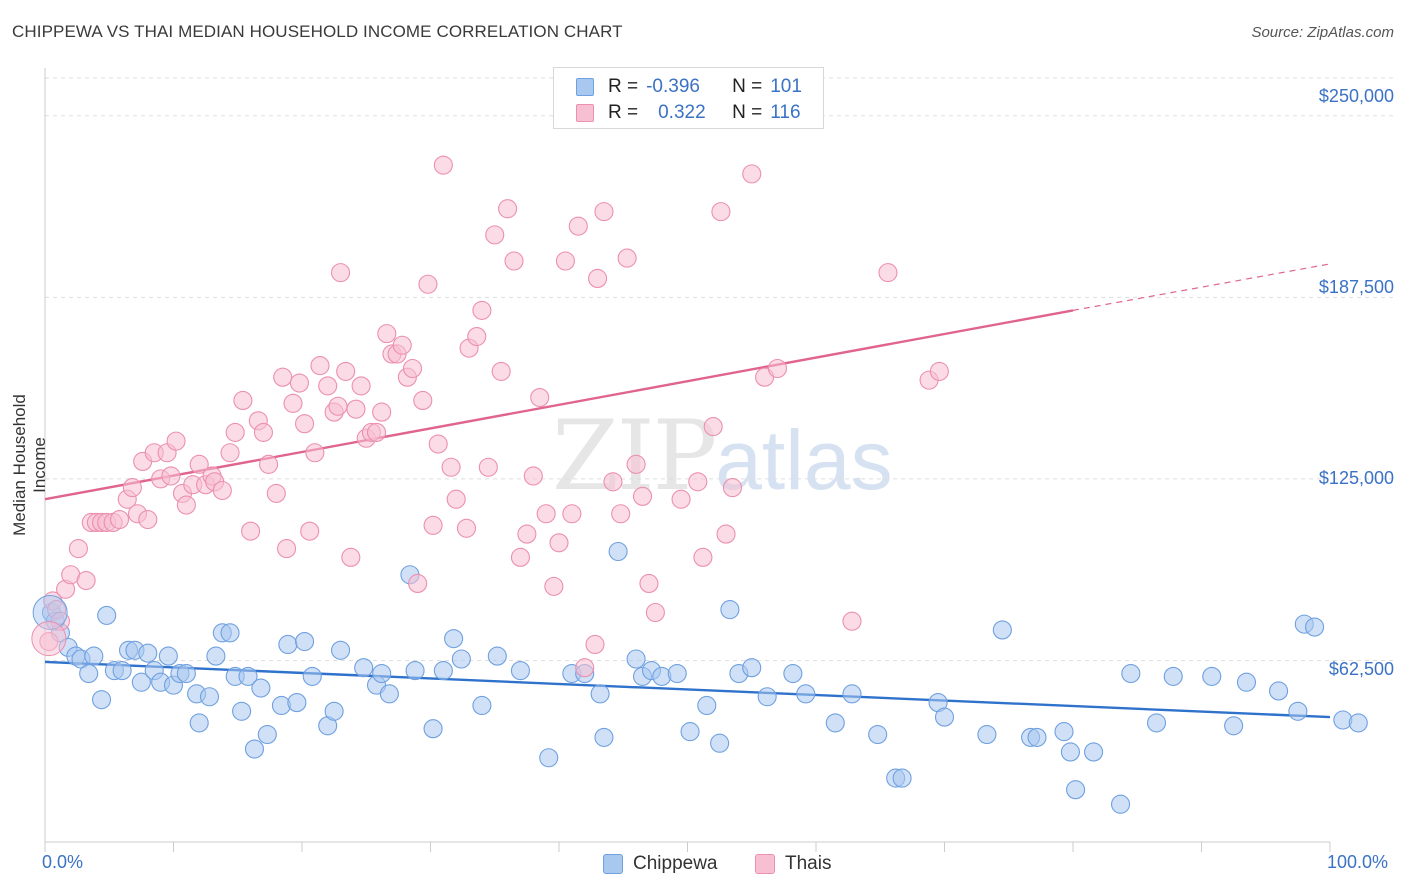 This screenshot has height=892, width=1406. What do you see at coordinates (673, 86) in the screenshot?
I see `r-value: -0.396` at bounding box center [673, 86].